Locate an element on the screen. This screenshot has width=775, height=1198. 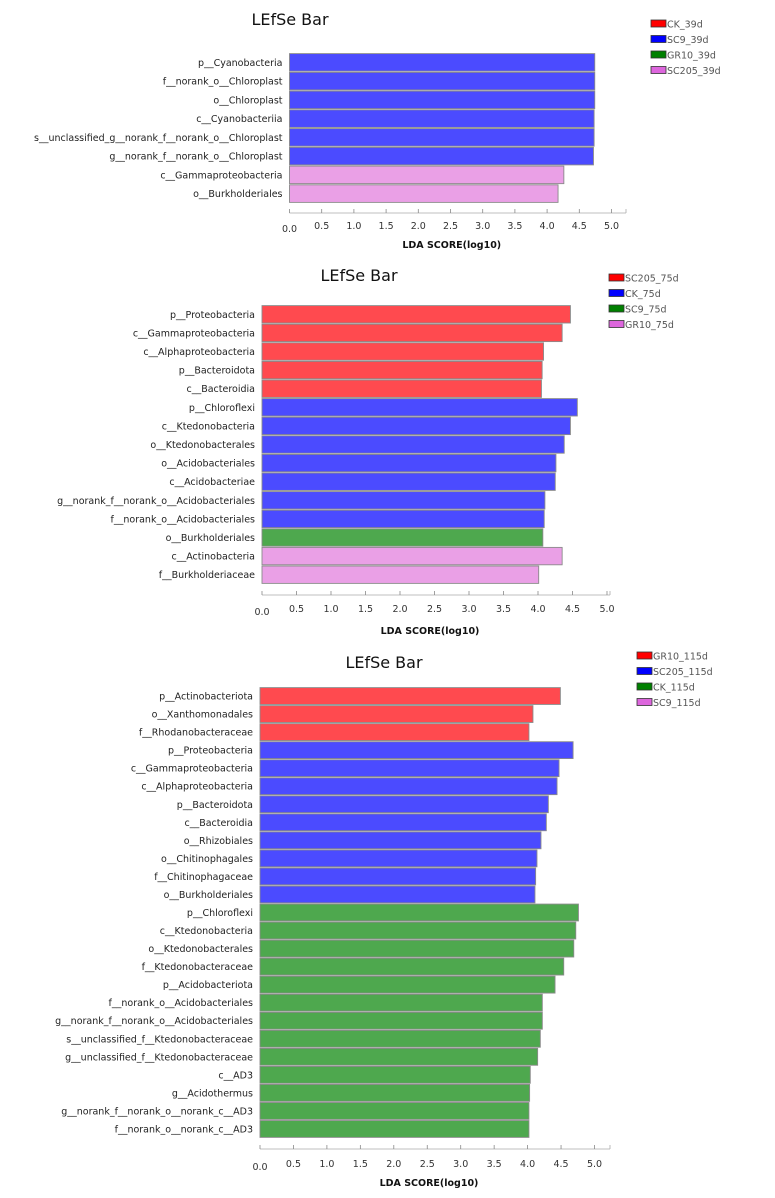
bar-label: o__Rhizobiales is located at coordinates (218, 841).